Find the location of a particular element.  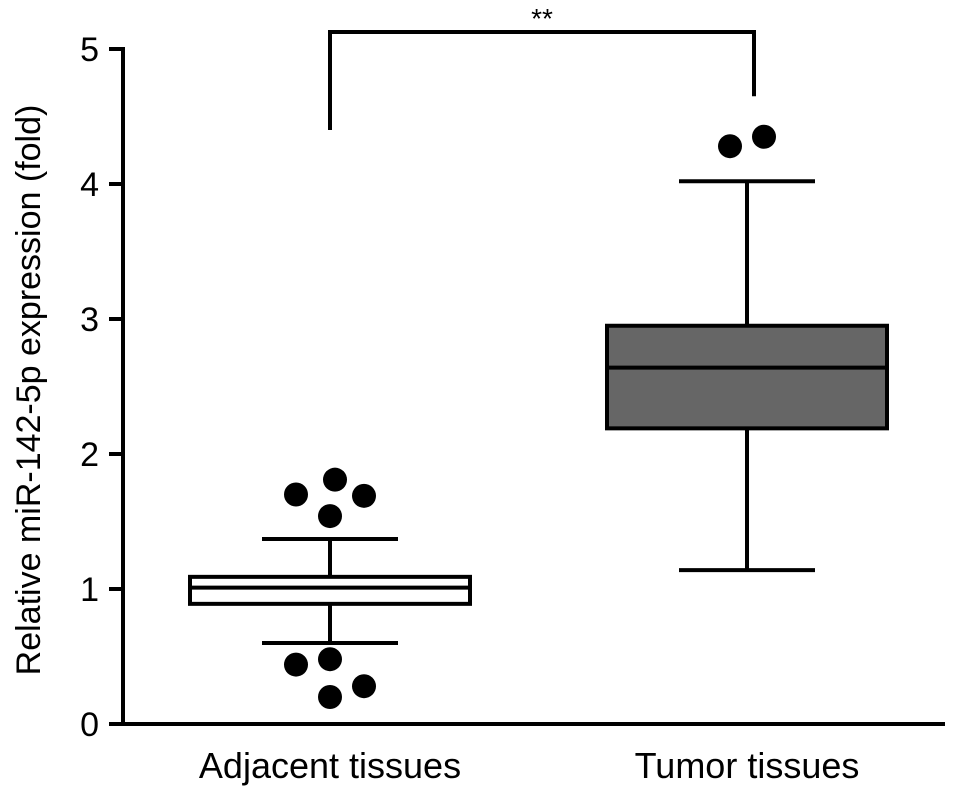

significance-label: ** is located at coordinates (542, 18).